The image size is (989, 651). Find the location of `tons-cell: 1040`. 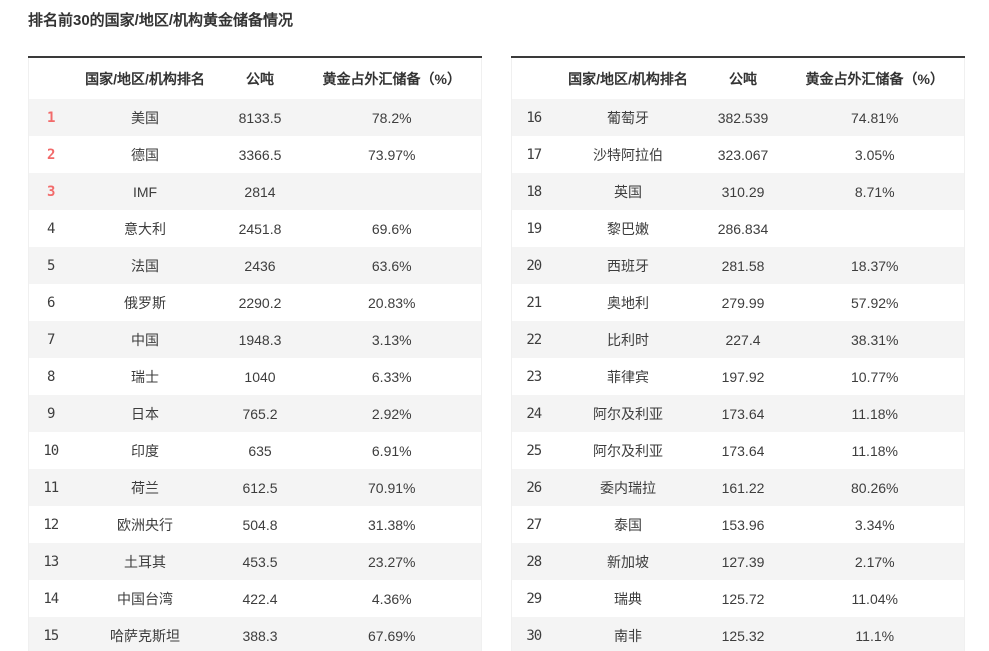

tons-cell: 1040 is located at coordinates (260, 376).